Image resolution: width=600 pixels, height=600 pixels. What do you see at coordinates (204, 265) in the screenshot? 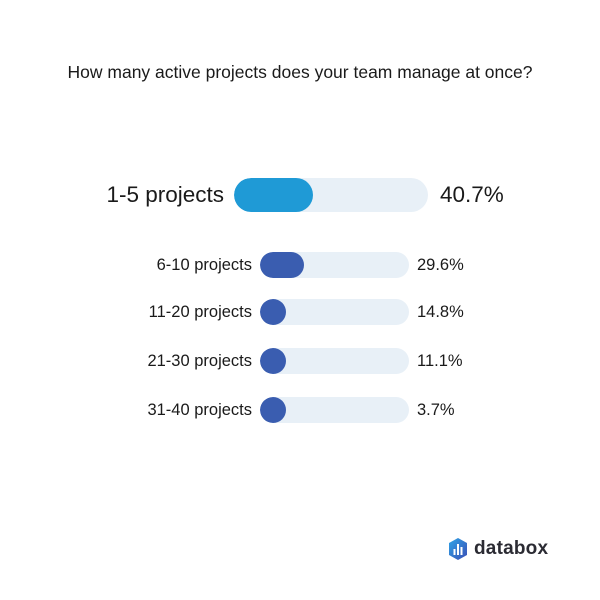
I see `bar-label: 6-10 projects` at bounding box center [204, 265].